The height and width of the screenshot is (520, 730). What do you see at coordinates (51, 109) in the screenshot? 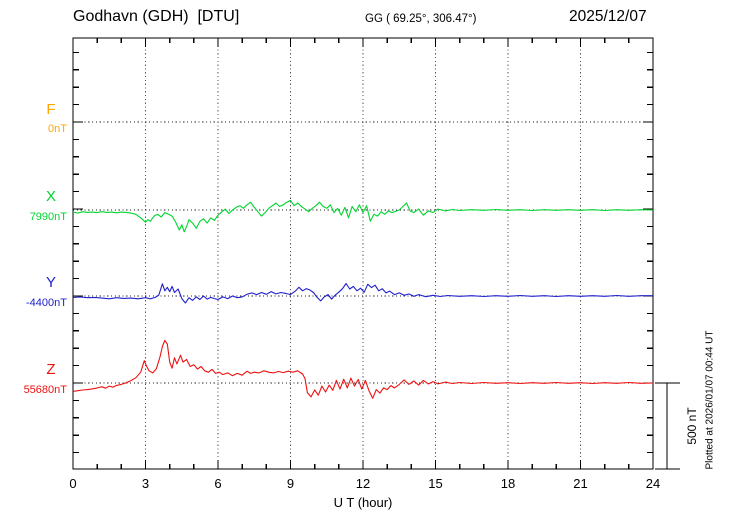
I see `channel-f-label: F` at bounding box center [51, 109].